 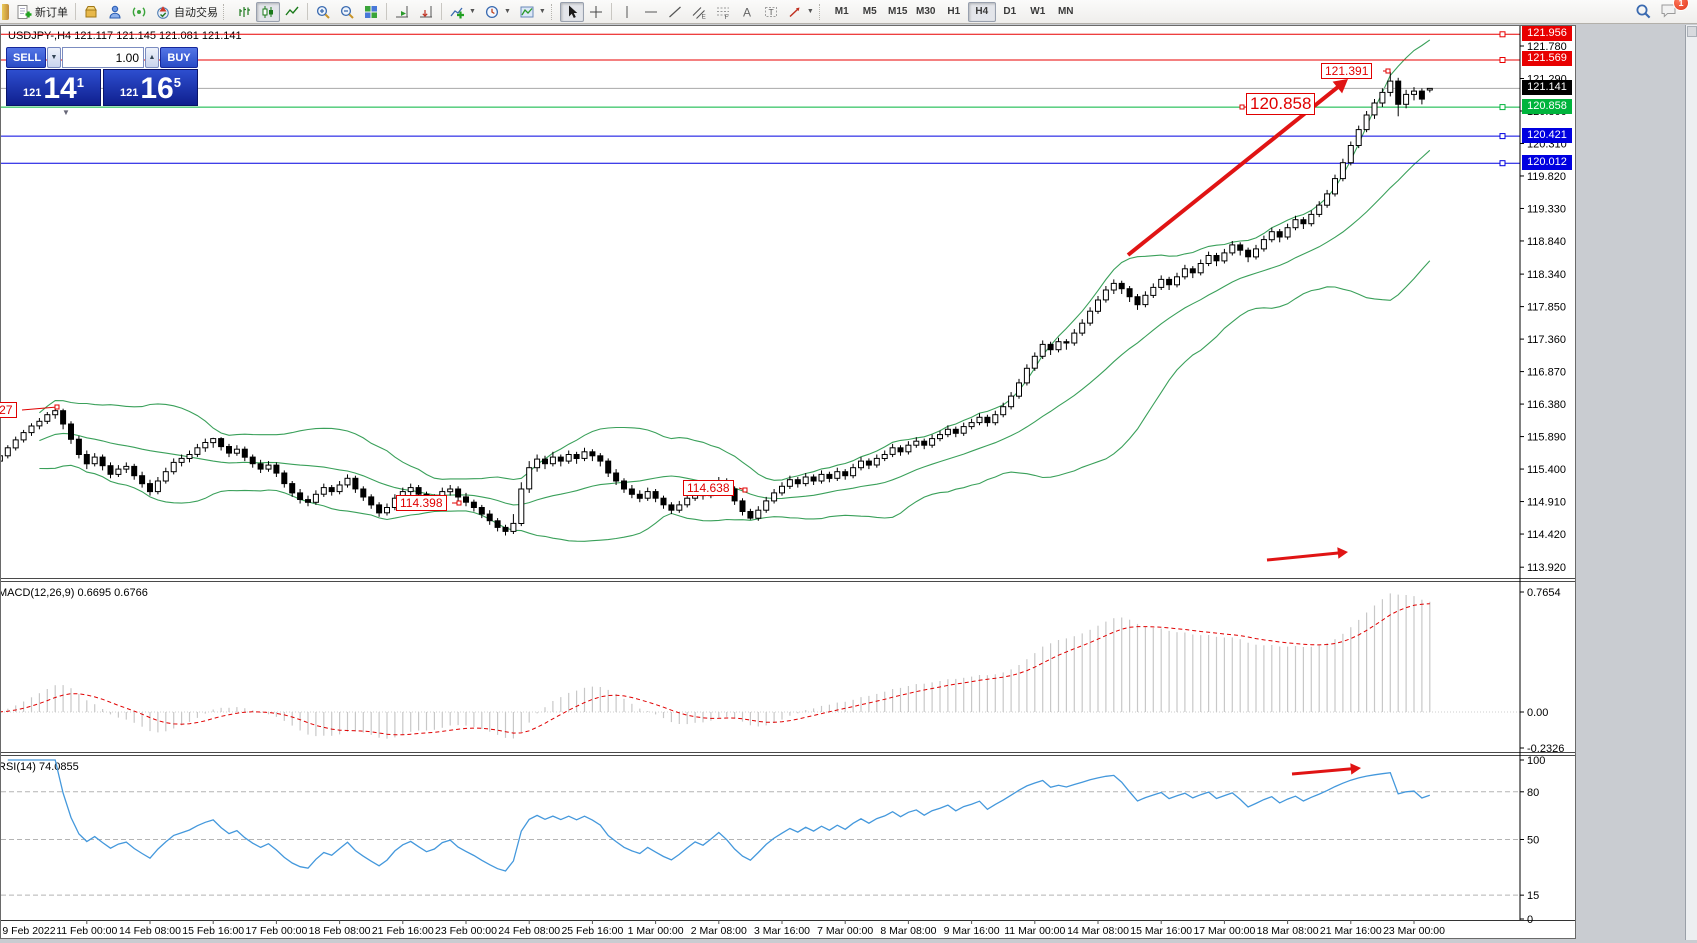 I want to click on fibonacci-button: F, so click(x=723, y=12).